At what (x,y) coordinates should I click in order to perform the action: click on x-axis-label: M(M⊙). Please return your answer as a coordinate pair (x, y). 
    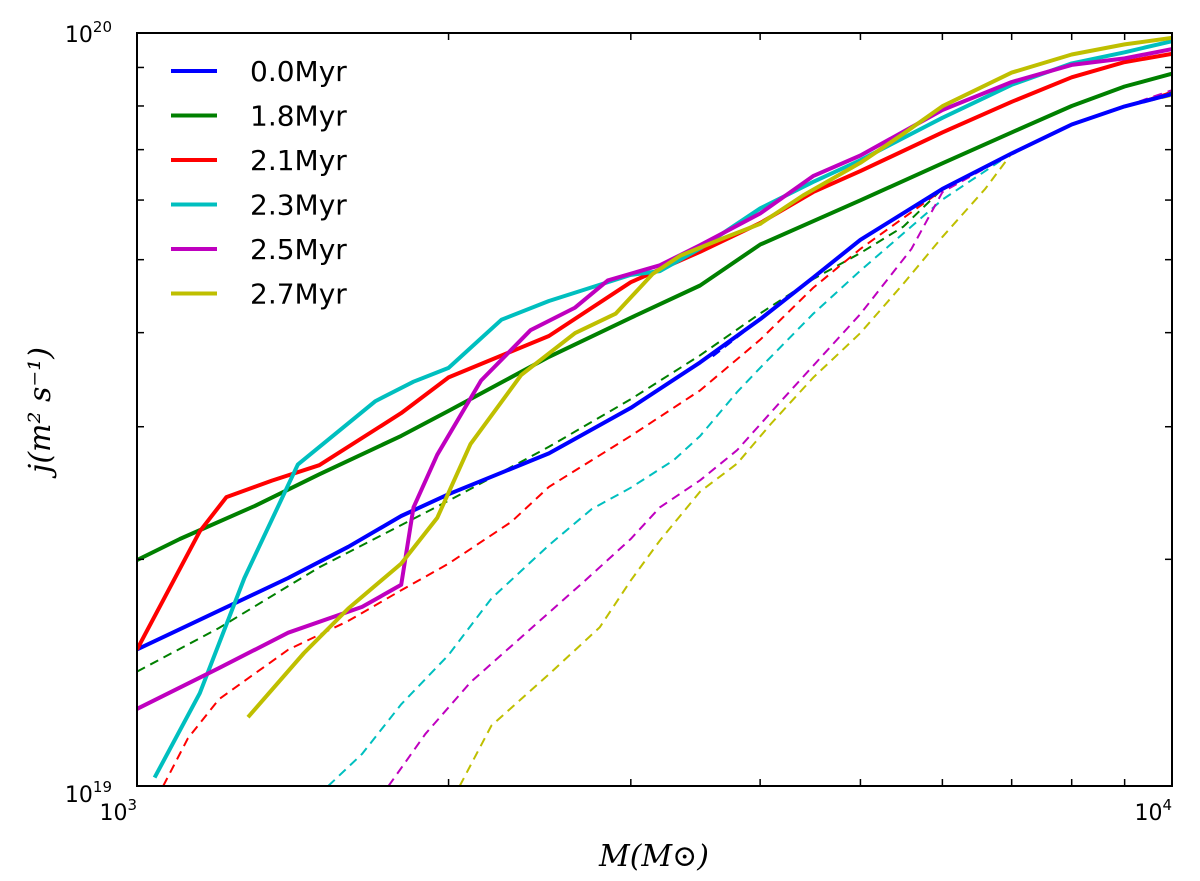
    Looking at the image, I should click on (653, 856).